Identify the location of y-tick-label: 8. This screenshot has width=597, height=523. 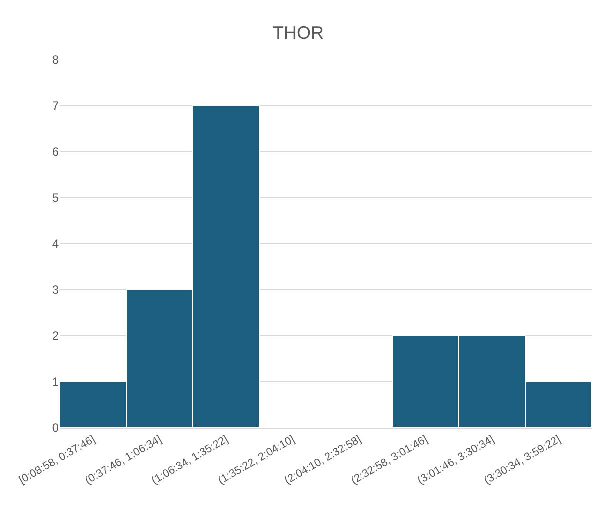
(56, 60).